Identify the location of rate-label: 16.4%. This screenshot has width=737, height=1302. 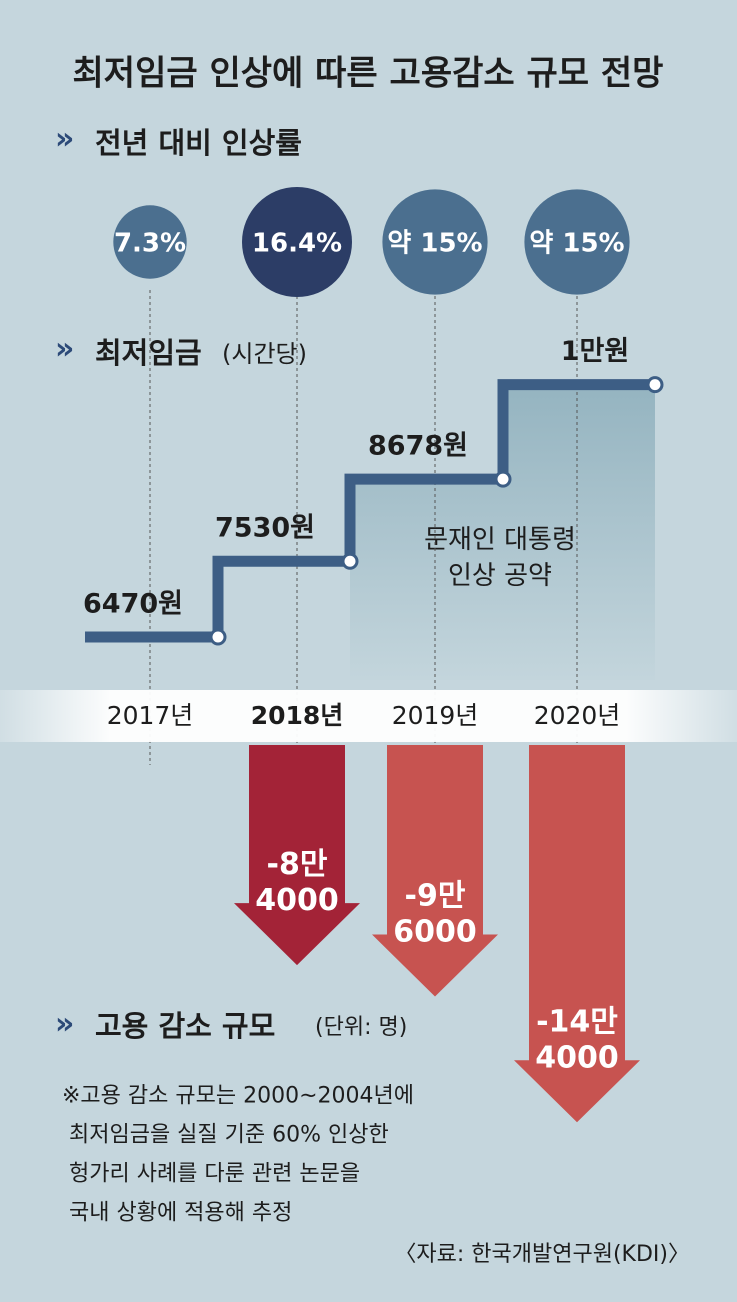
(297, 244).